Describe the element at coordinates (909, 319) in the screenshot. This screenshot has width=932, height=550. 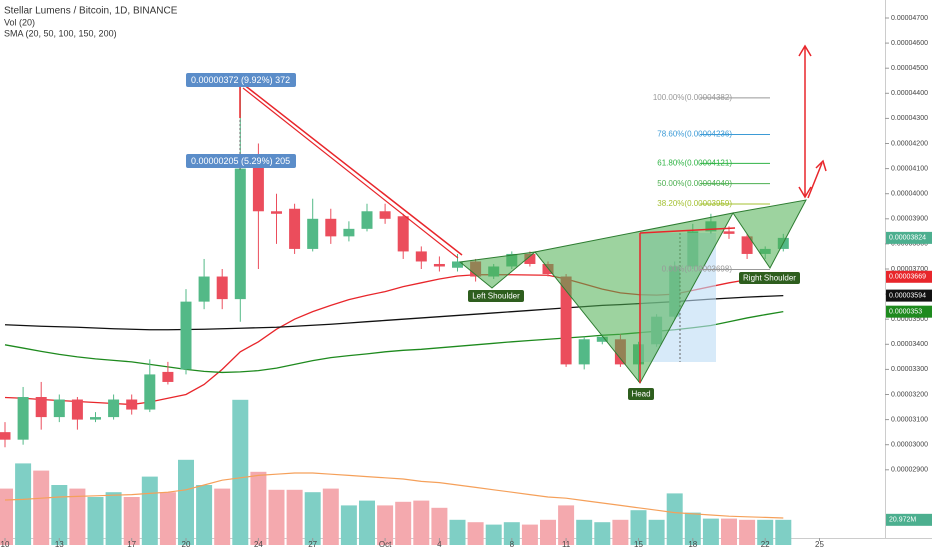
I see `y-tick-label: 0.00003500` at that location.